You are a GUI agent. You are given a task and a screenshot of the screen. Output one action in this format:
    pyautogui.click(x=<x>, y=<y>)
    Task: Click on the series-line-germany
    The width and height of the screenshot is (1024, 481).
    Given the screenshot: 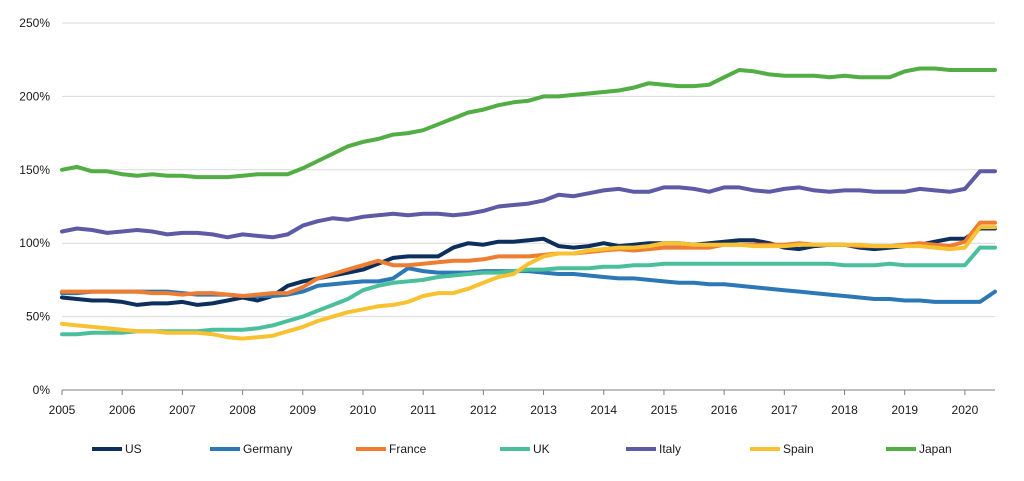 What is the action you would take?
    pyautogui.click(x=528, y=285)
    